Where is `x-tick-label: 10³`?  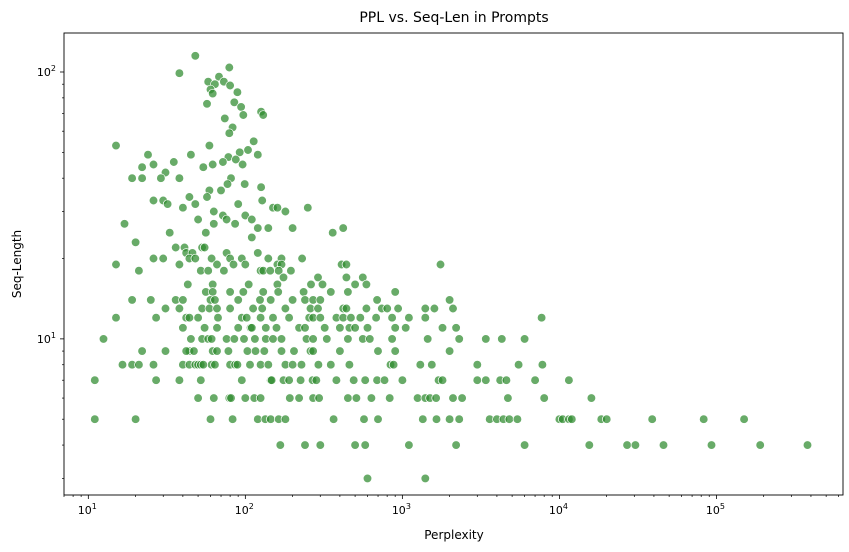 x-tick-label: 10³ is located at coordinates (401, 509).